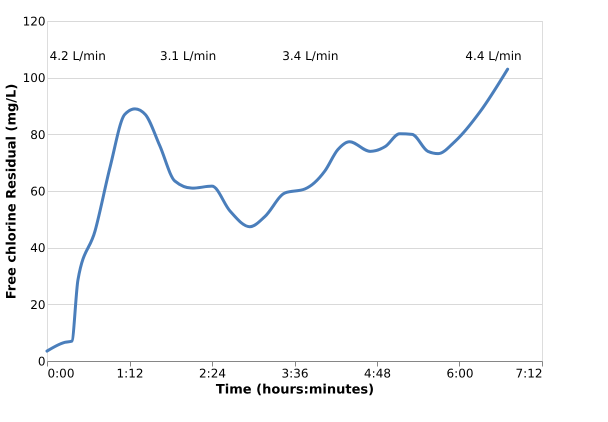  What do you see at coordinates (295, 390) in the screenshot?
I see `x-axis-title: Time (hours:minutes)` at bounding box center [295, 390].